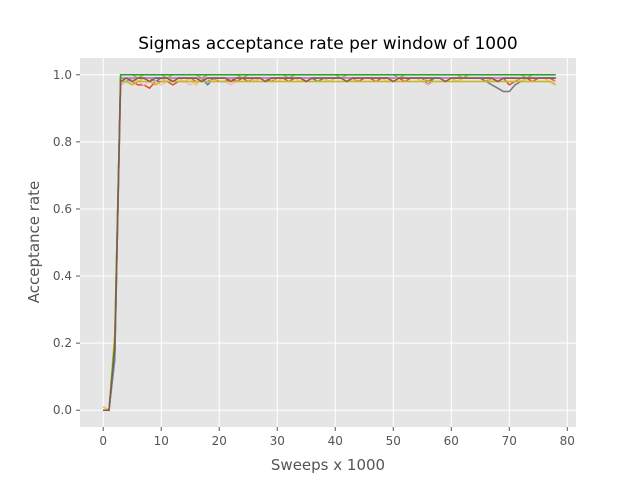 The width and height of the screenshot is (640, 480). I want to click on x-tick-label: 50, so click(393, 441).